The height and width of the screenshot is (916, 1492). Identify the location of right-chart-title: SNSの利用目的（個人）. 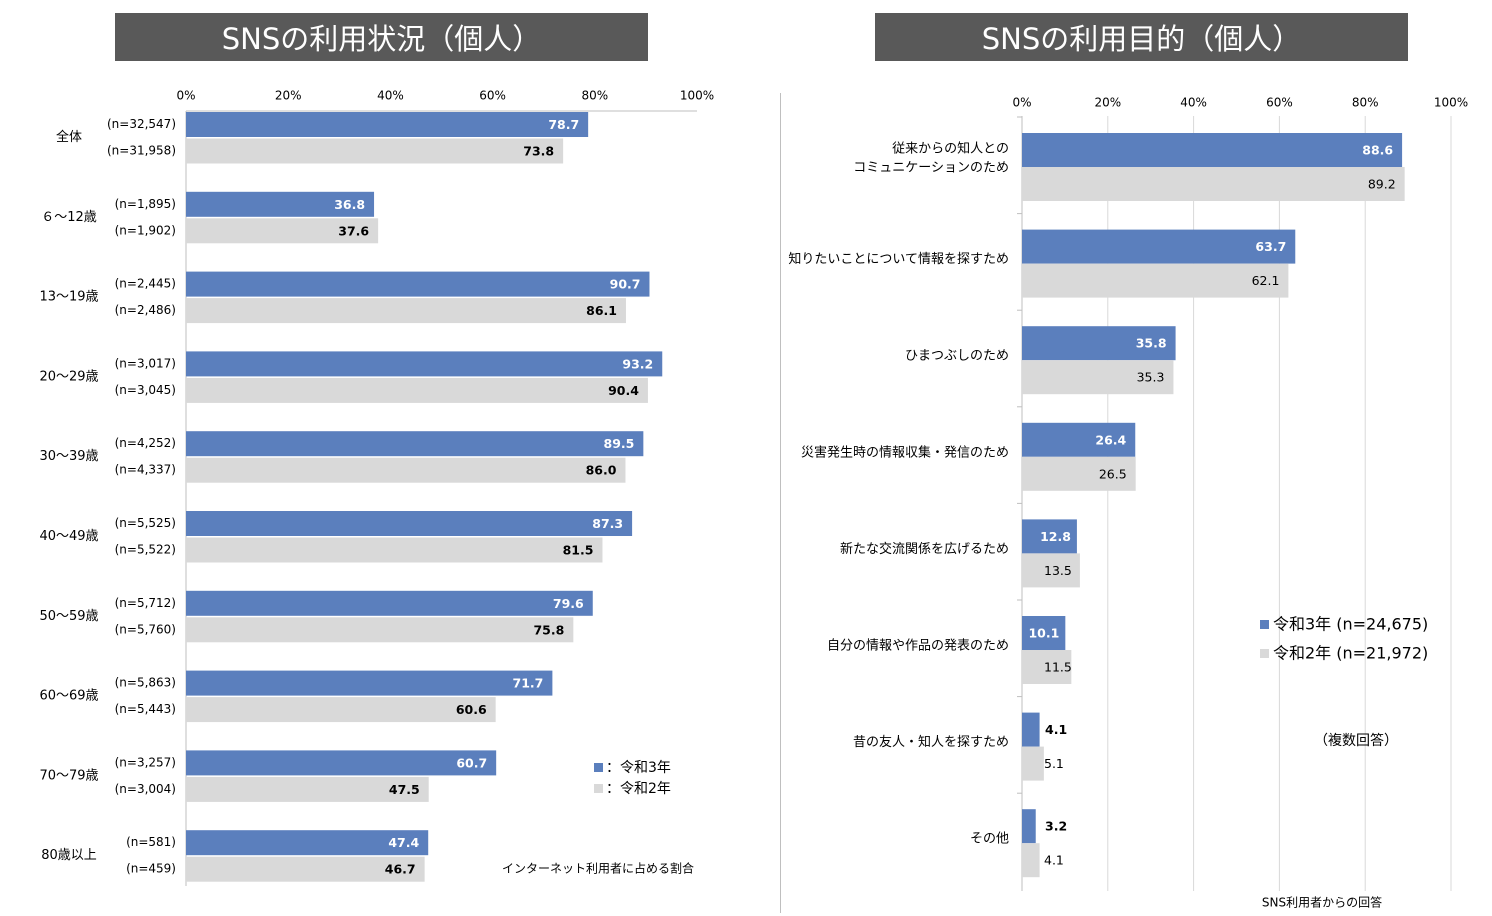
(1141, 37).